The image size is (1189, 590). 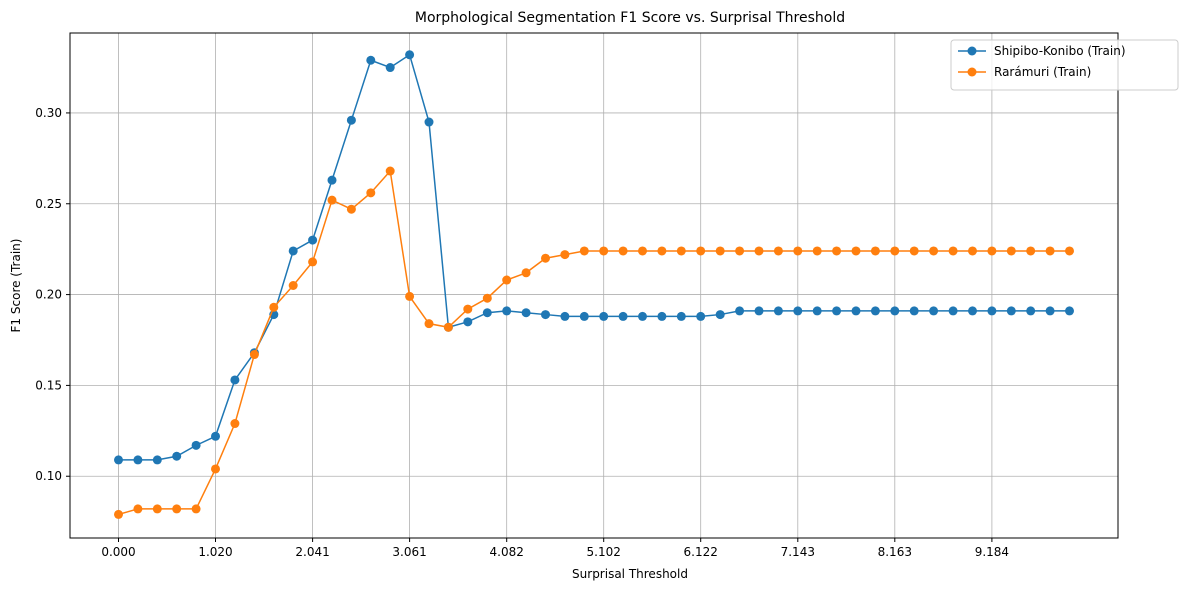 I want to click on x-tick-label: 8.163, so click(x=895, y=552).